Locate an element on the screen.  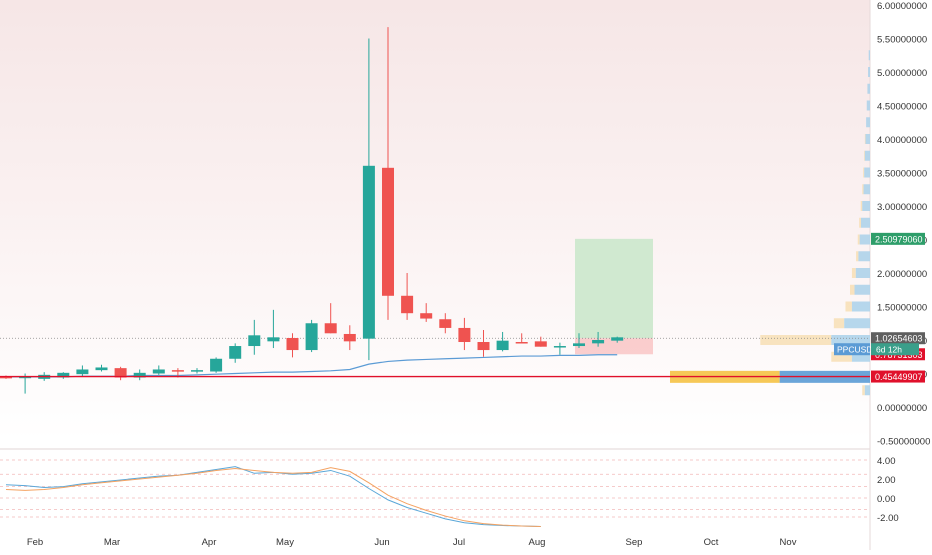
symbol-label: PPCUSD is located at coordinates (854, 350).